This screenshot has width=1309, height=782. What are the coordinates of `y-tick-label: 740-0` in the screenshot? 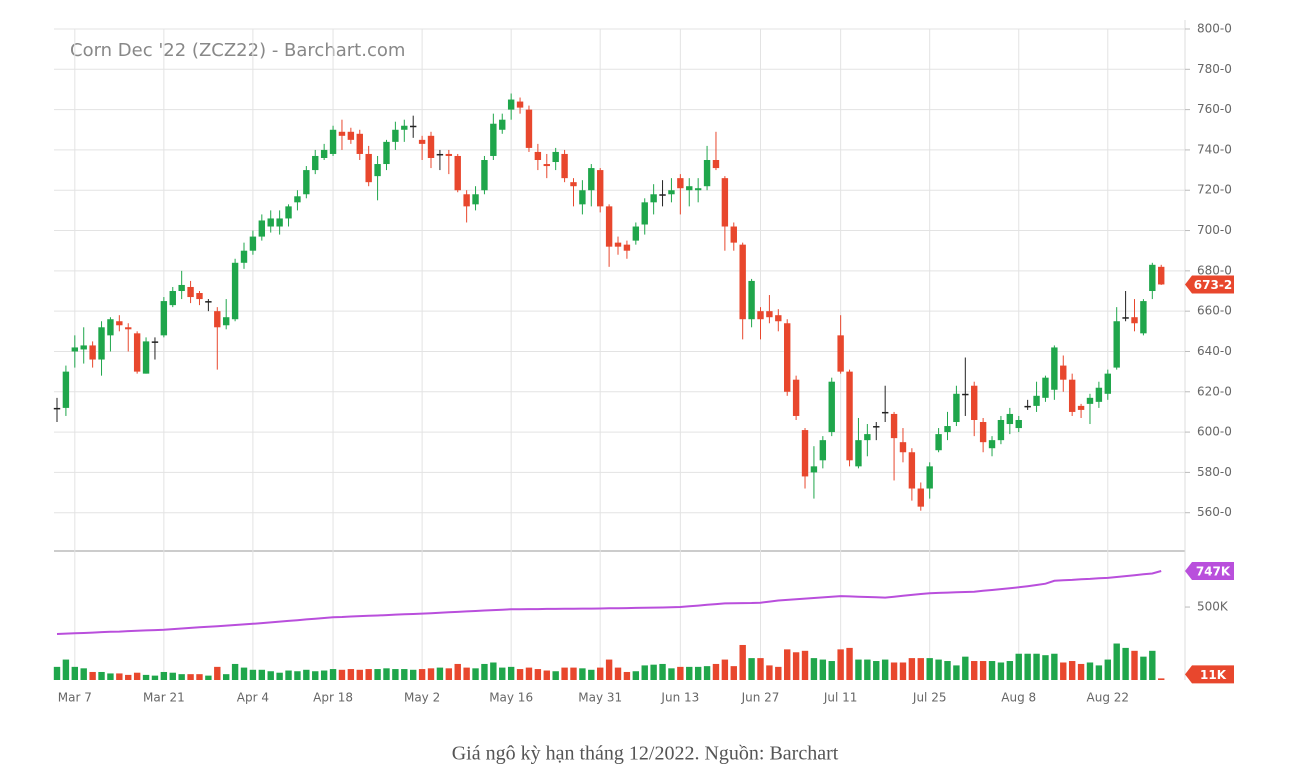 It's located at (1214, 149).